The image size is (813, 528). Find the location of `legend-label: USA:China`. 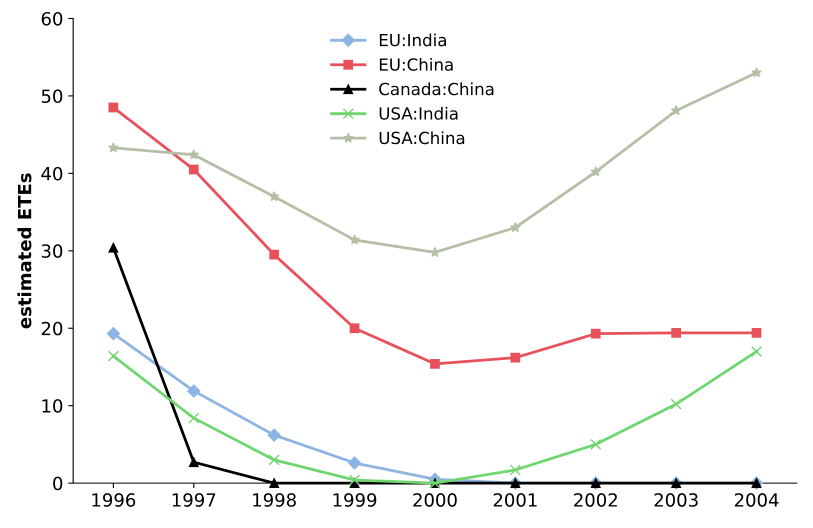

legend-label: USA:China is located at coordinates (422, 137).